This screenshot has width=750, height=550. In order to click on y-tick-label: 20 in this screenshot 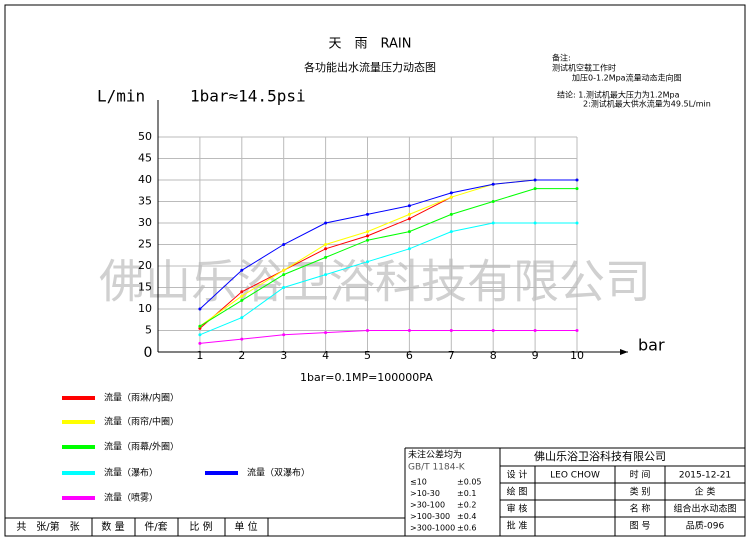, I will do `click(145, 265)`.